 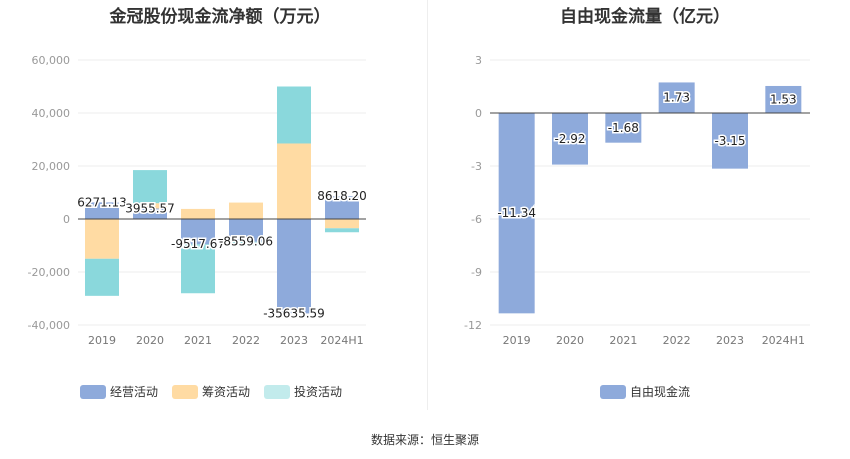 I want to click on left-legend: 经营活动 筹资活动 投资活动, so click(x=211, y=391).